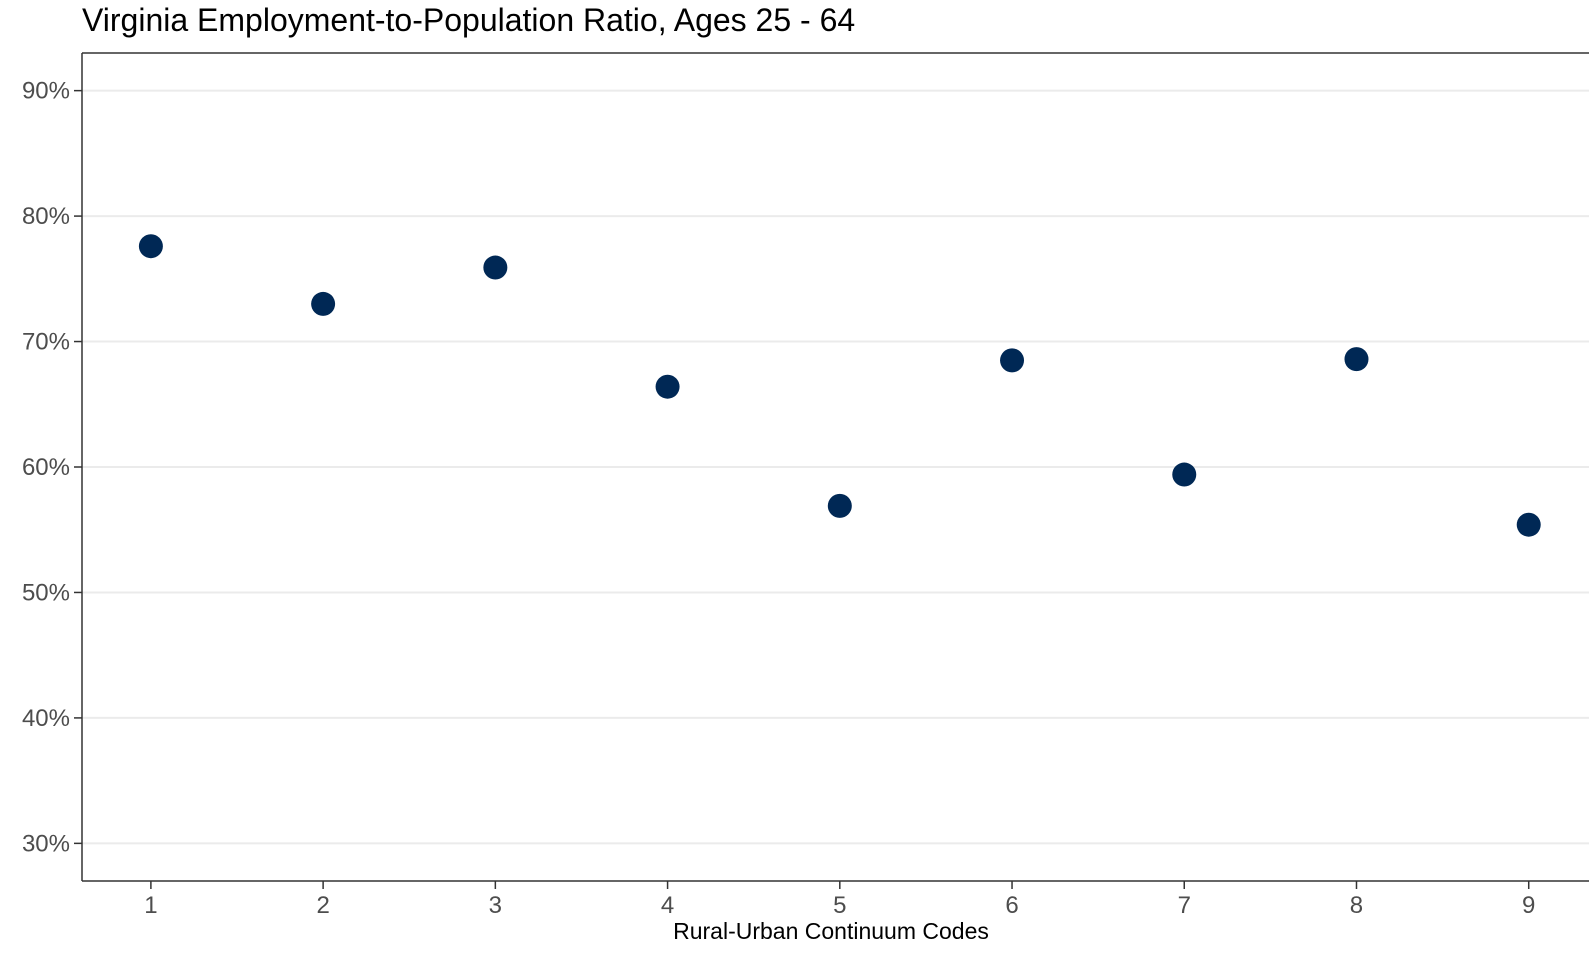 The image size is (1589, 959). I want to click on y-axis-ticks: 30% 40% 50% 60% 70% 80% 90%, so click(52, 467).